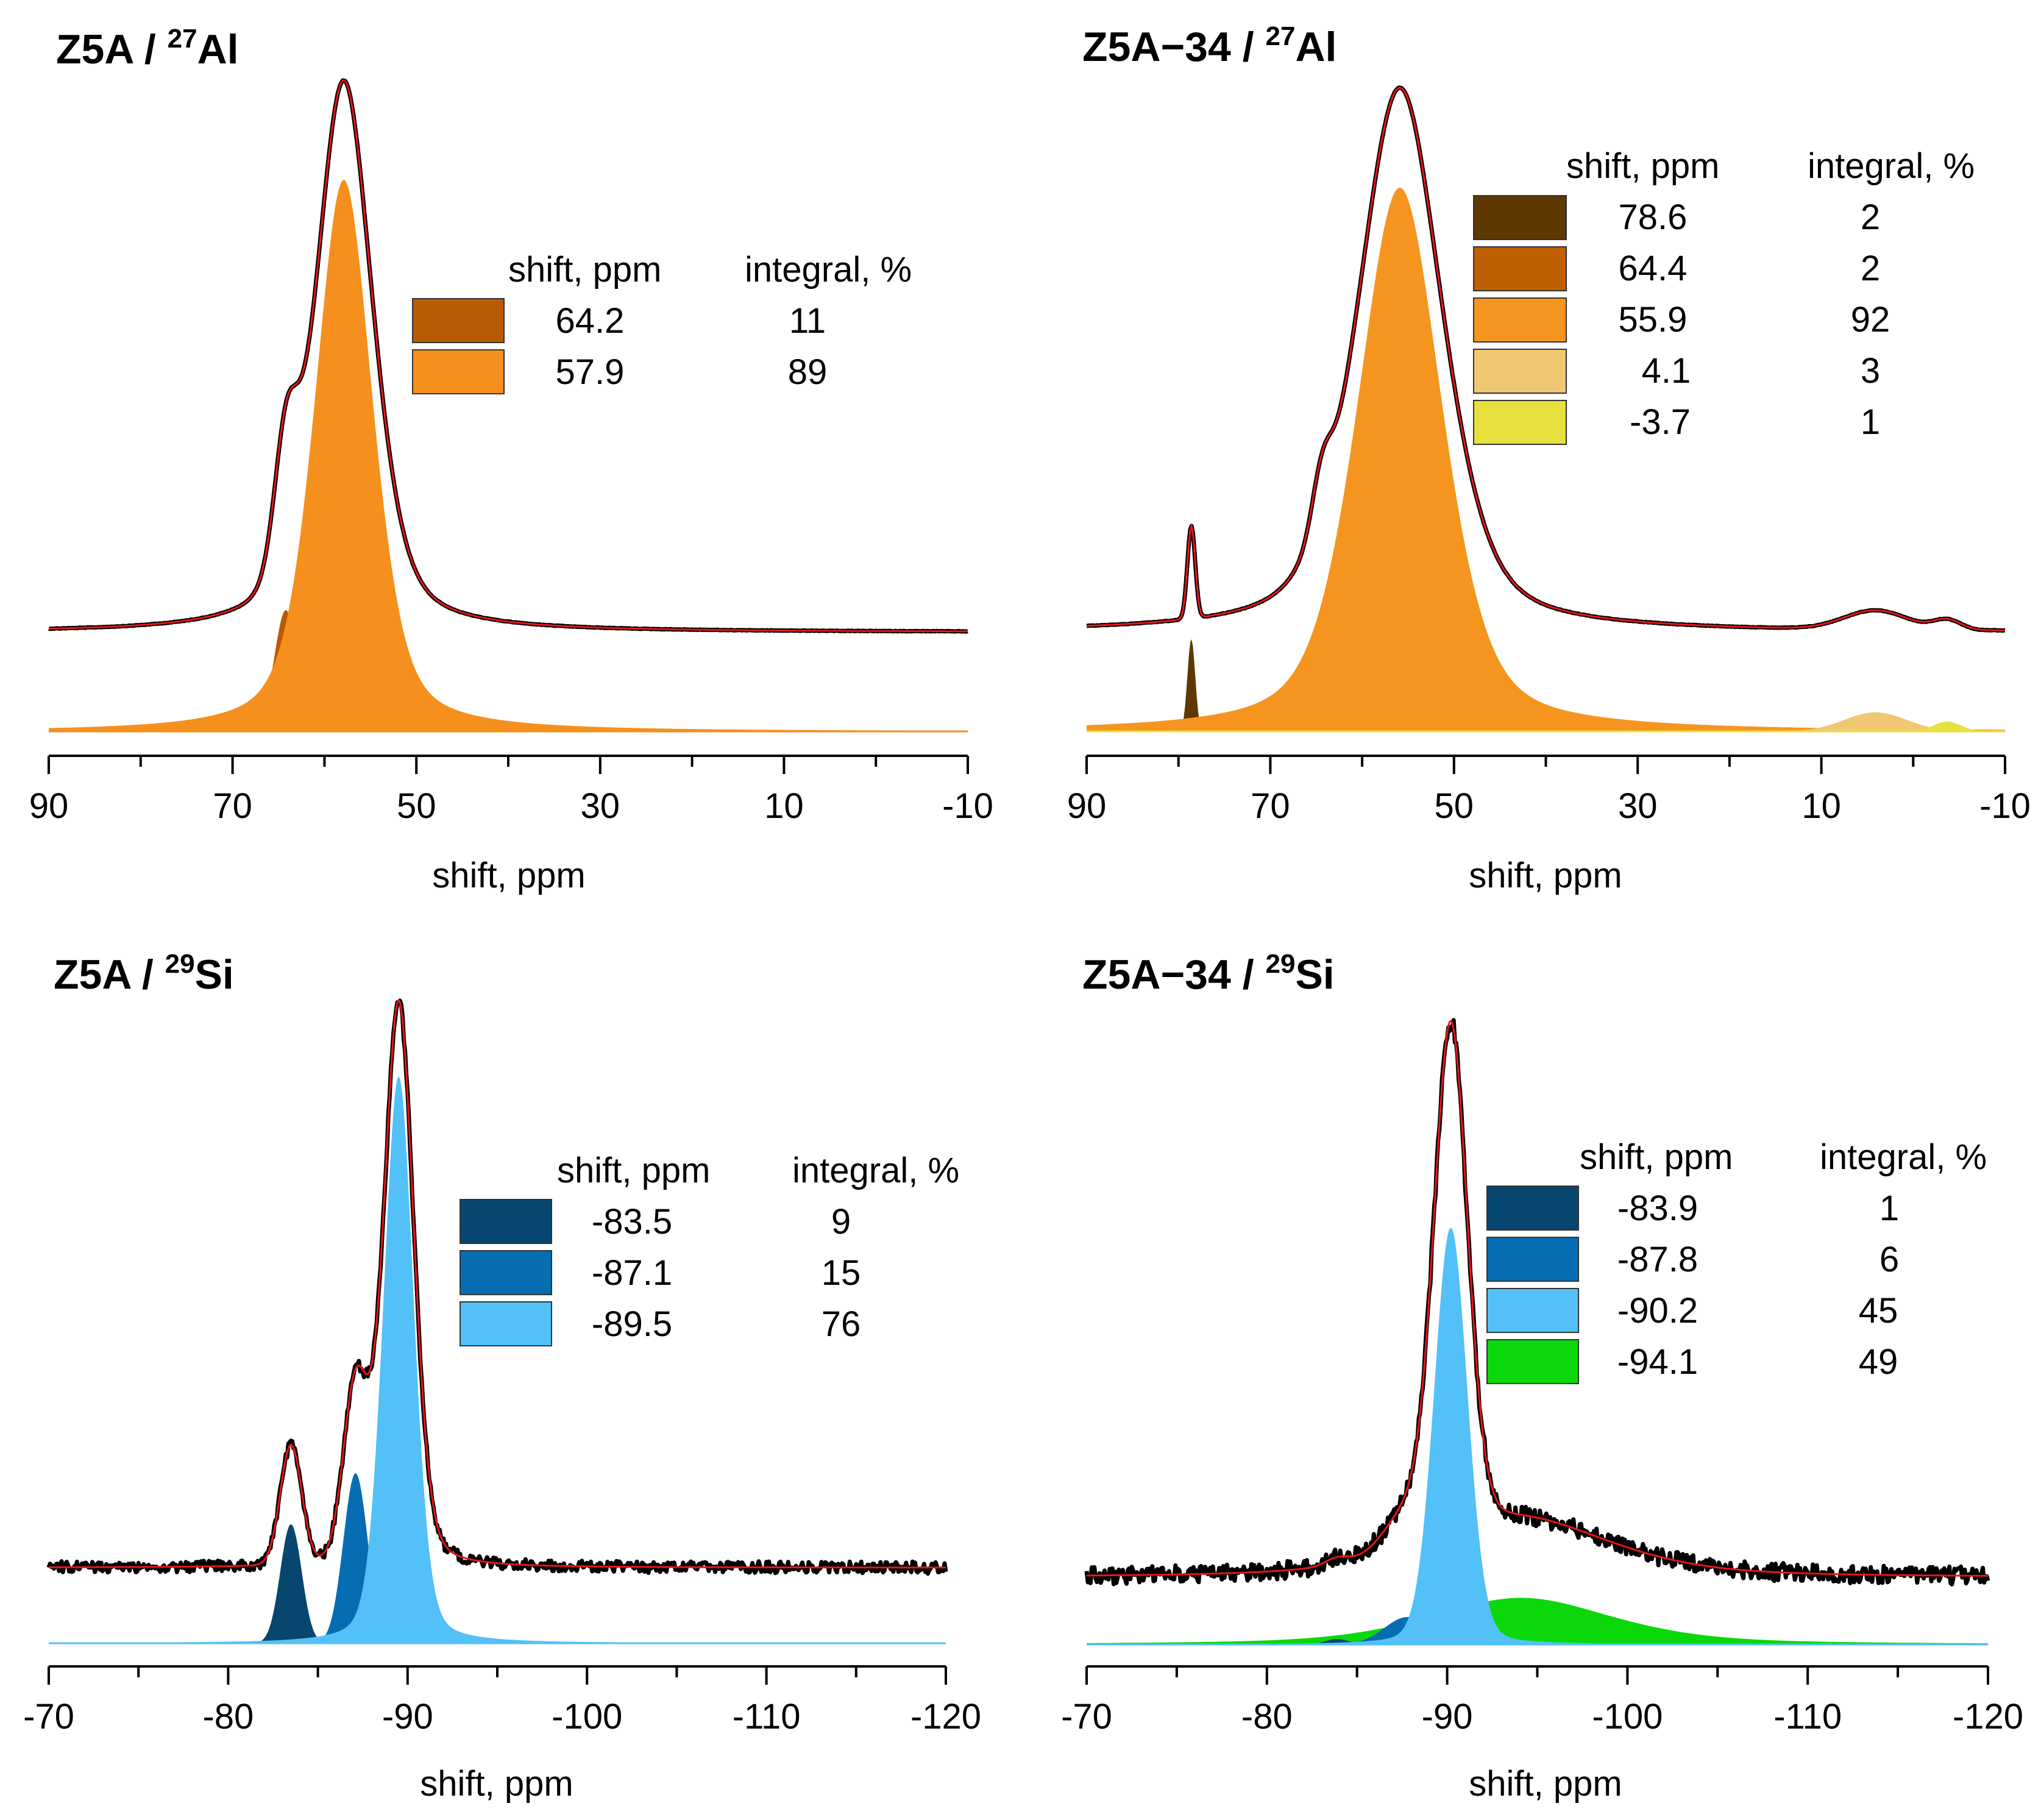  What do you see at coordinates (1657, 1208) in the screenshot?
I see `legend-shift: -83.9` at bounding box center [1657, 1208].